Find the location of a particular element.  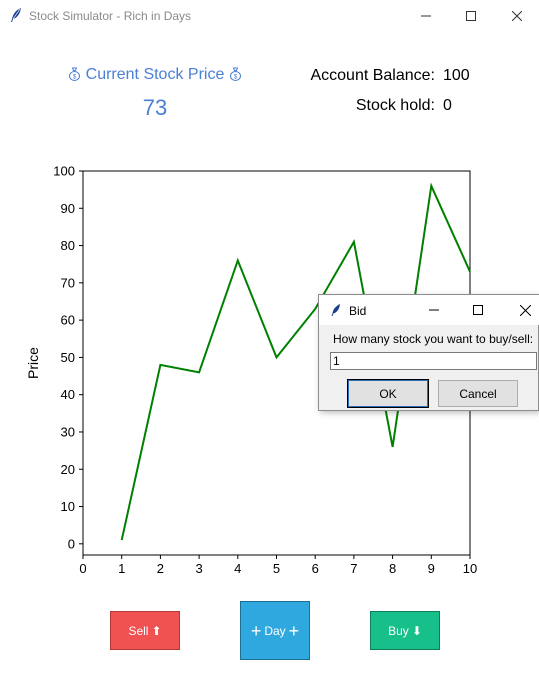

window-title: Stock Simulator - Rich in Days is located at coordinates (110, 16).